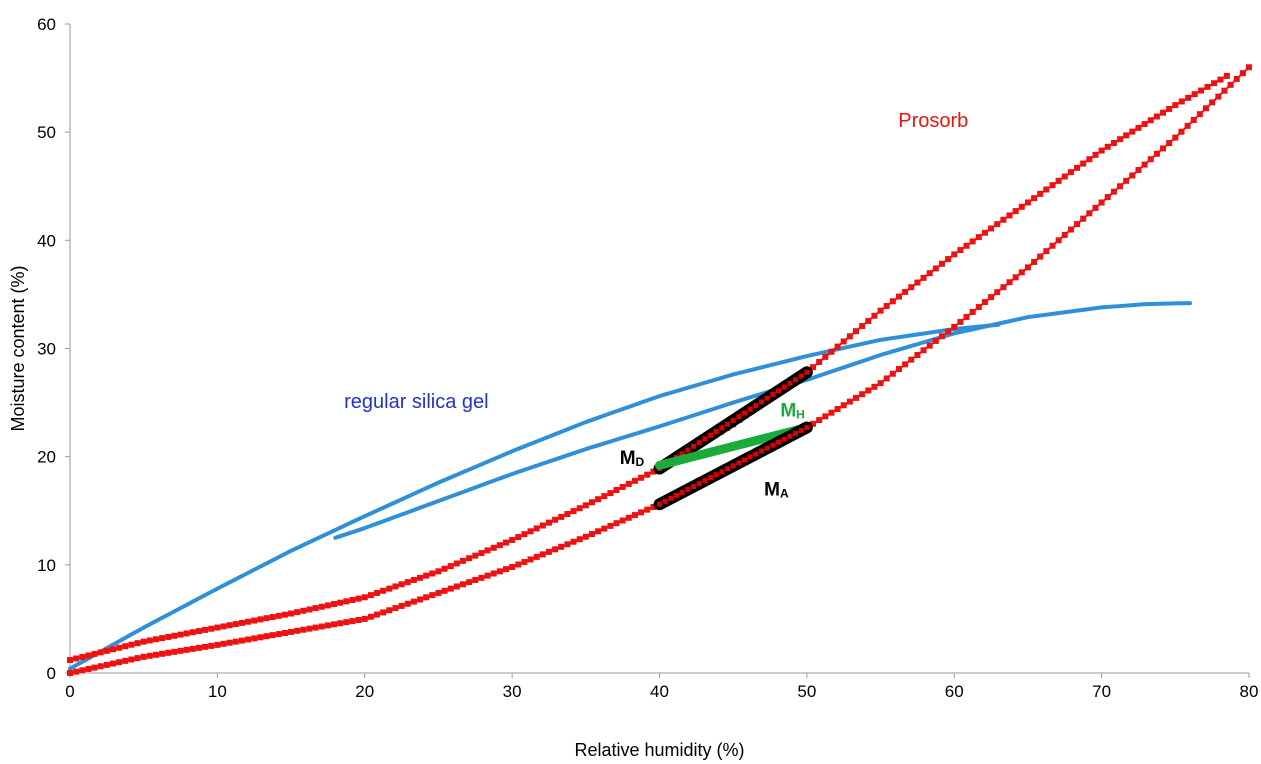 This screenshot has height=764, width=1261. I want to click on x-tick-label: 0, so click(69, 691).